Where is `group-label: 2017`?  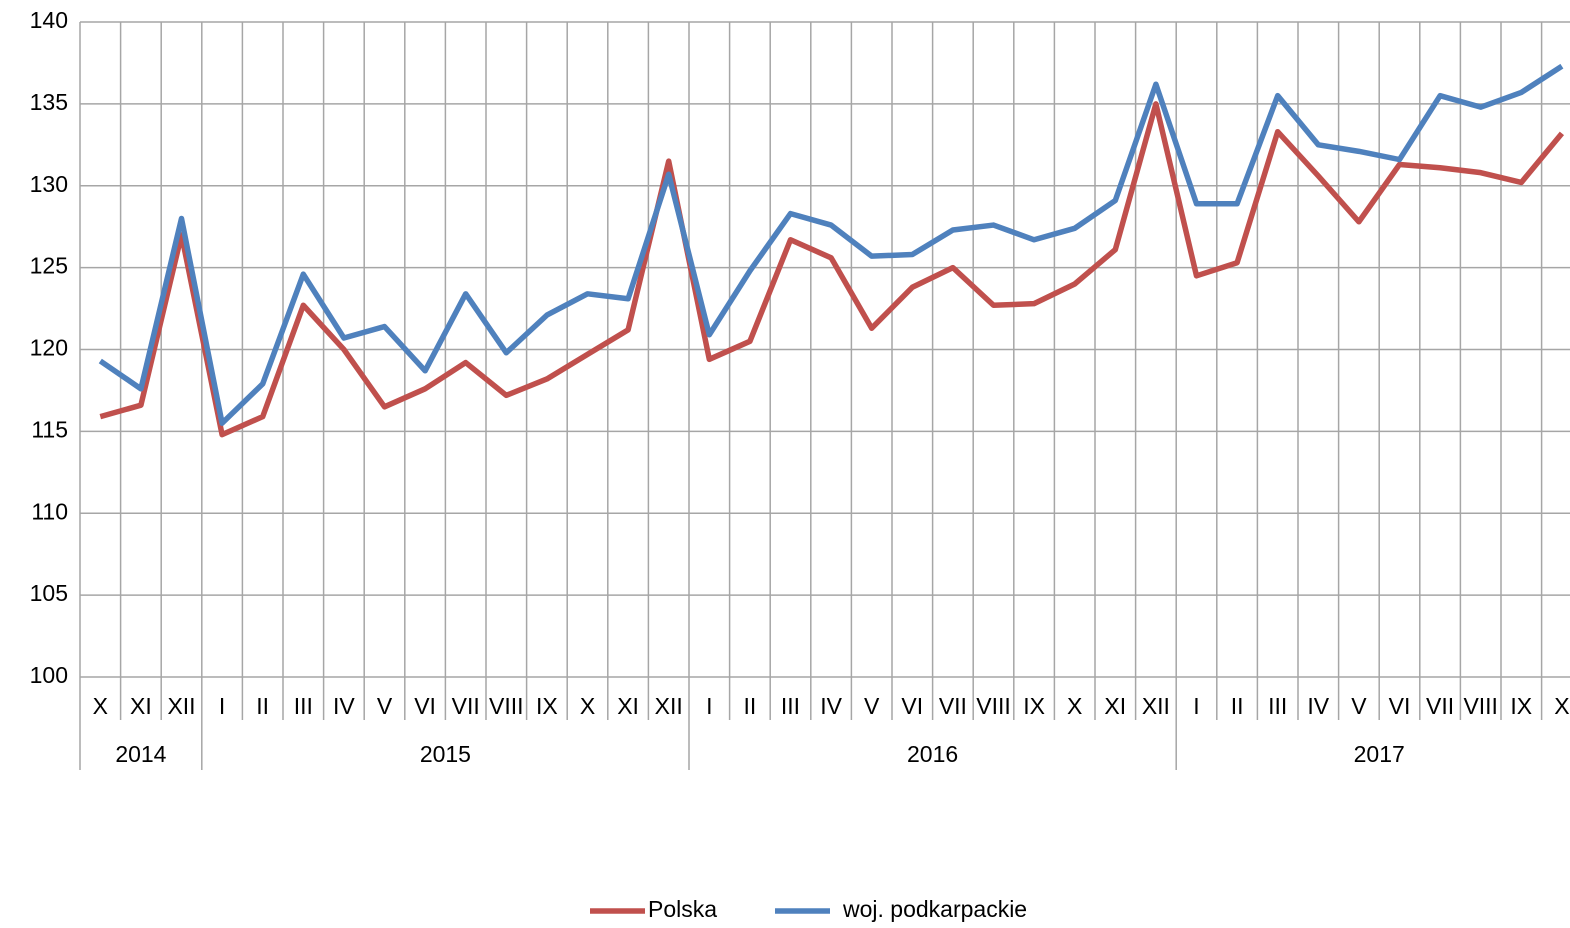
group-label: 2017 is located at coordinates (1379, 754).